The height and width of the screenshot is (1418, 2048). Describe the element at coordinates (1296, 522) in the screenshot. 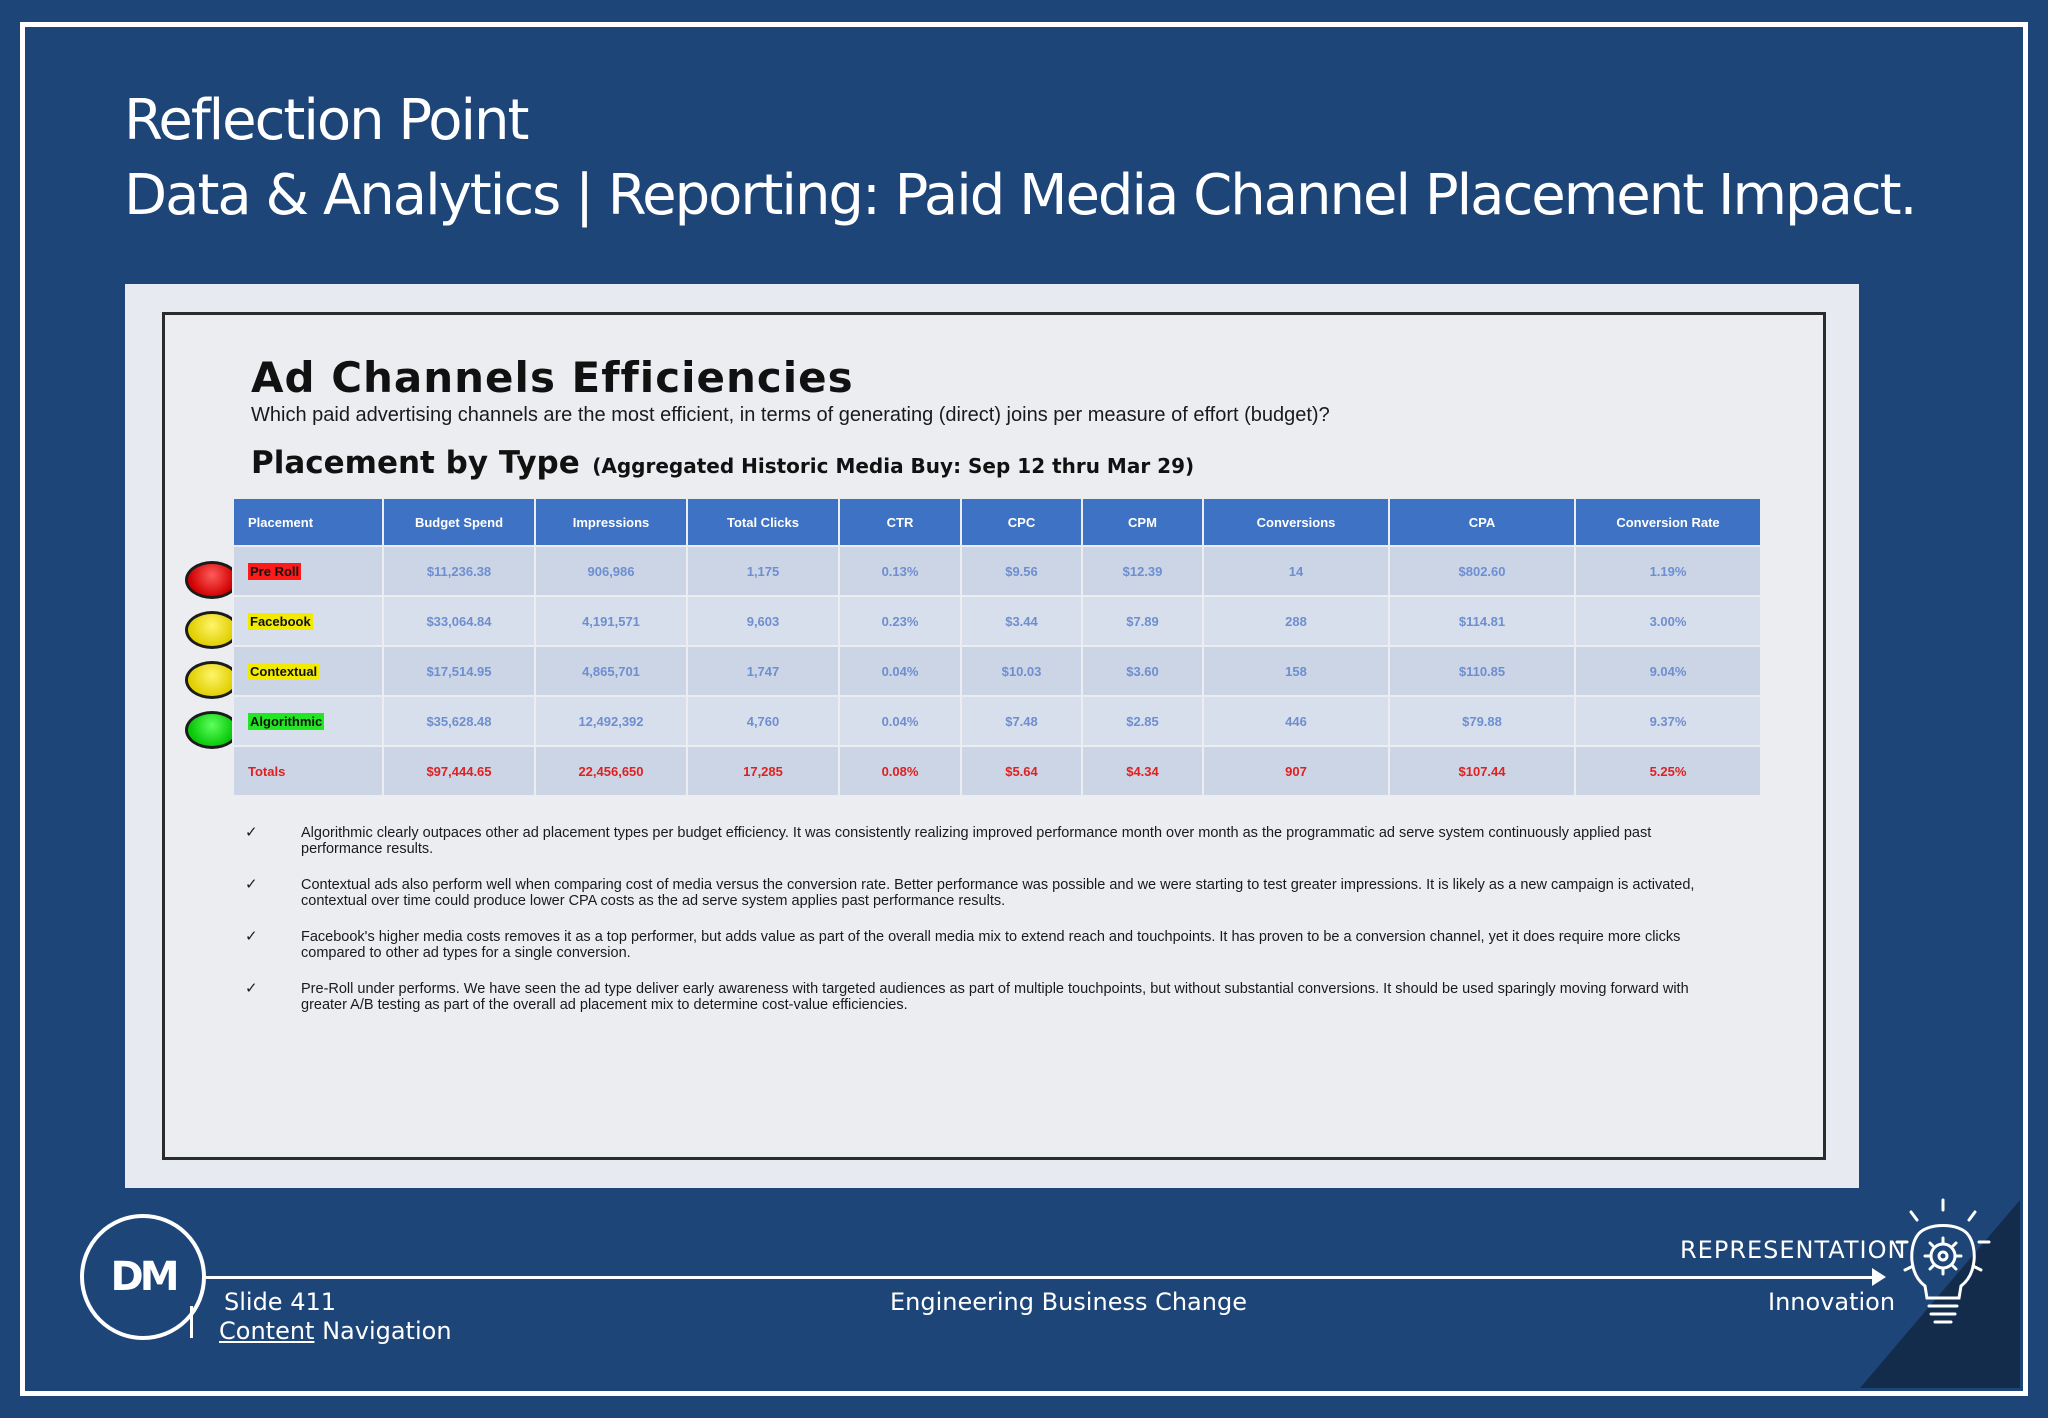

I see `column-header: Conversions` at that location.